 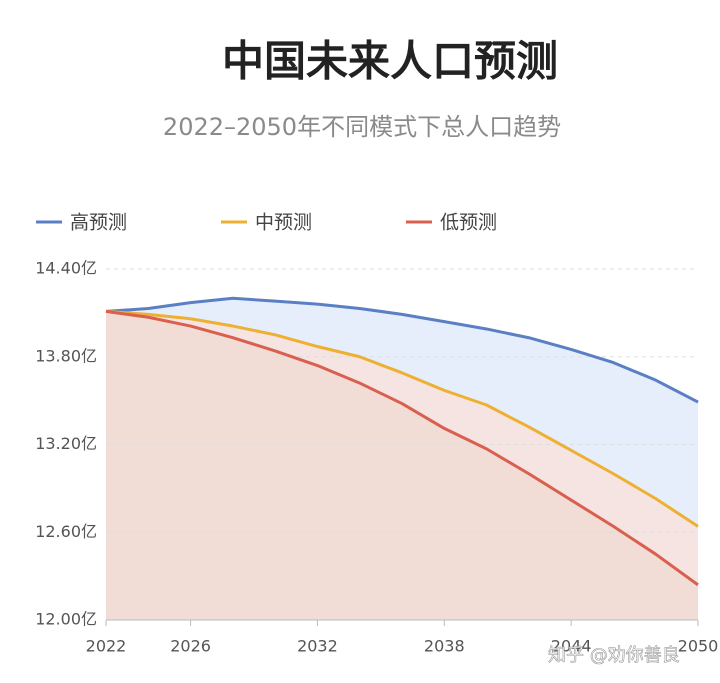 I want to click on y-tick-label: 13.80亿, so click(x=66, y=355).